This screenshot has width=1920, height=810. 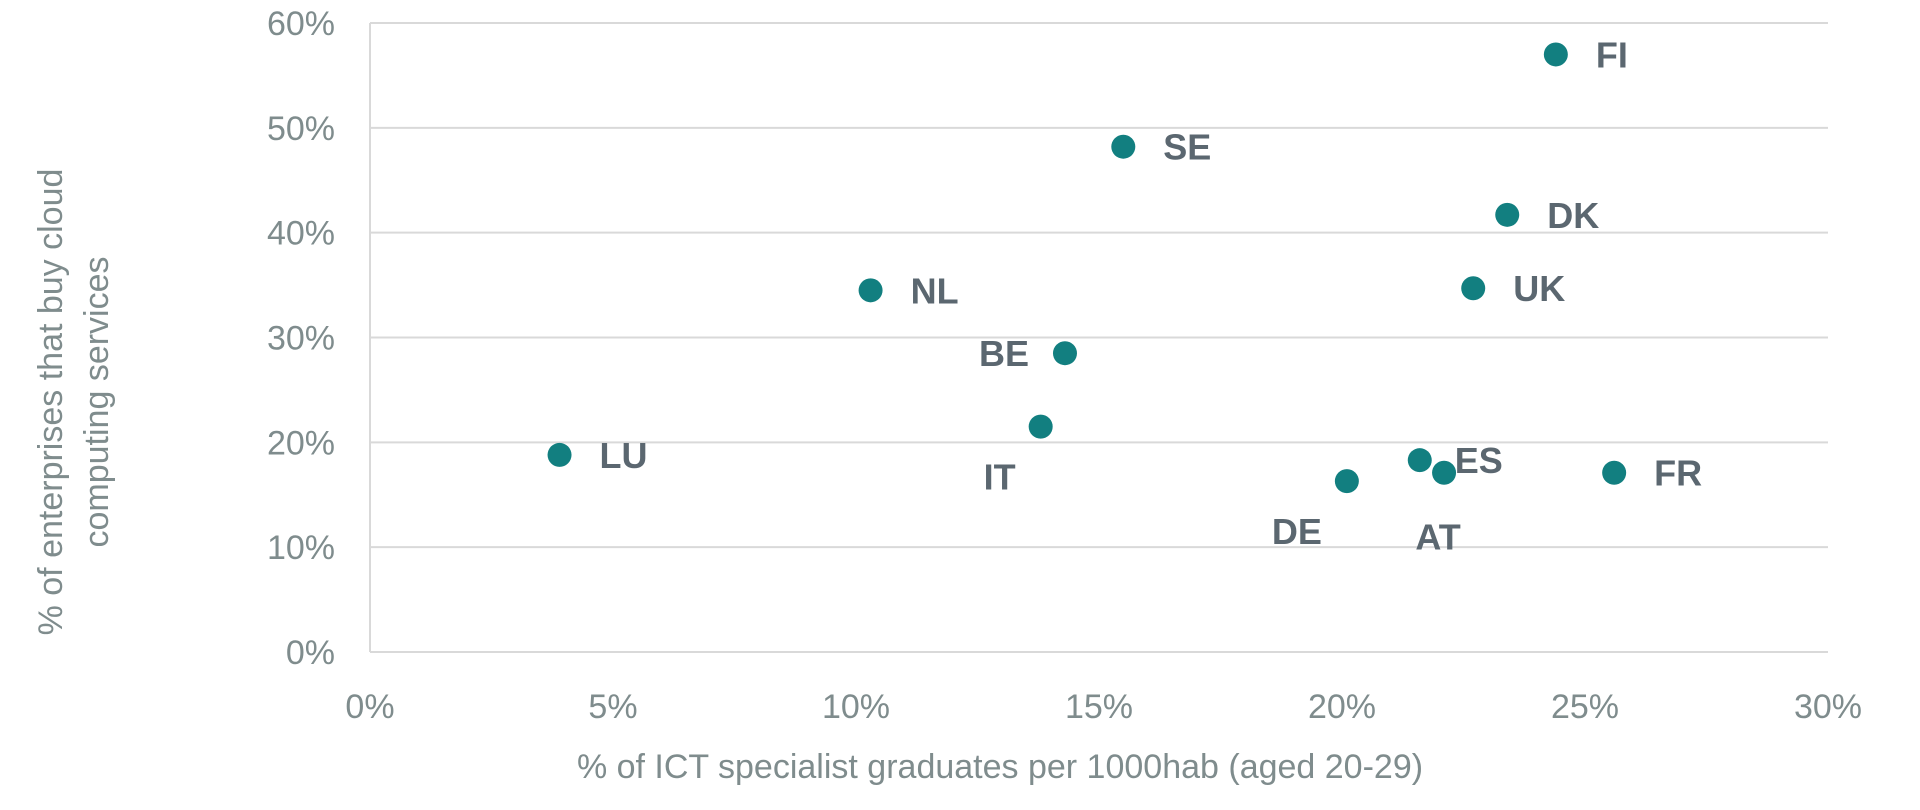 What do you see at coordinates (1444, 472) in the screenshot?
I see `data-point-at` at bounding box center [1444, 472].